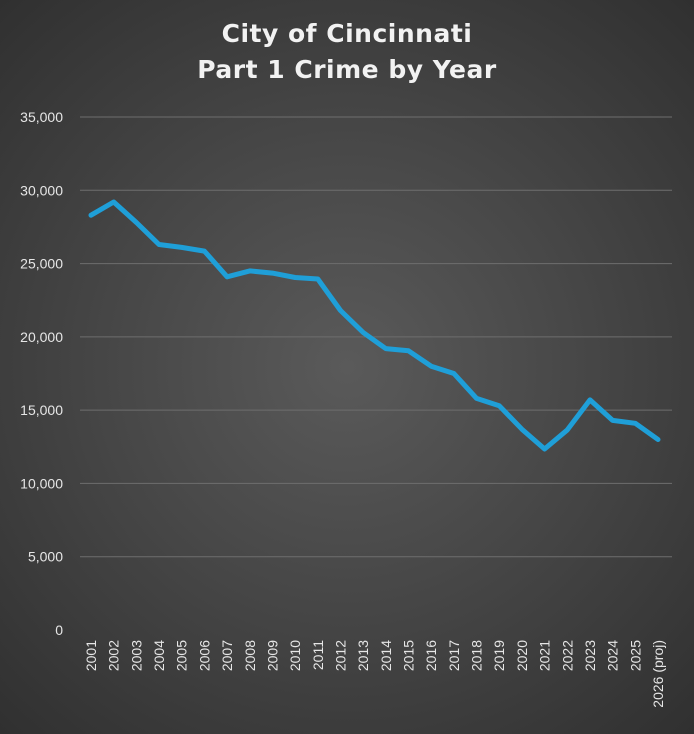  I want to click on x-tick-label: 2022, so click(567, 655).